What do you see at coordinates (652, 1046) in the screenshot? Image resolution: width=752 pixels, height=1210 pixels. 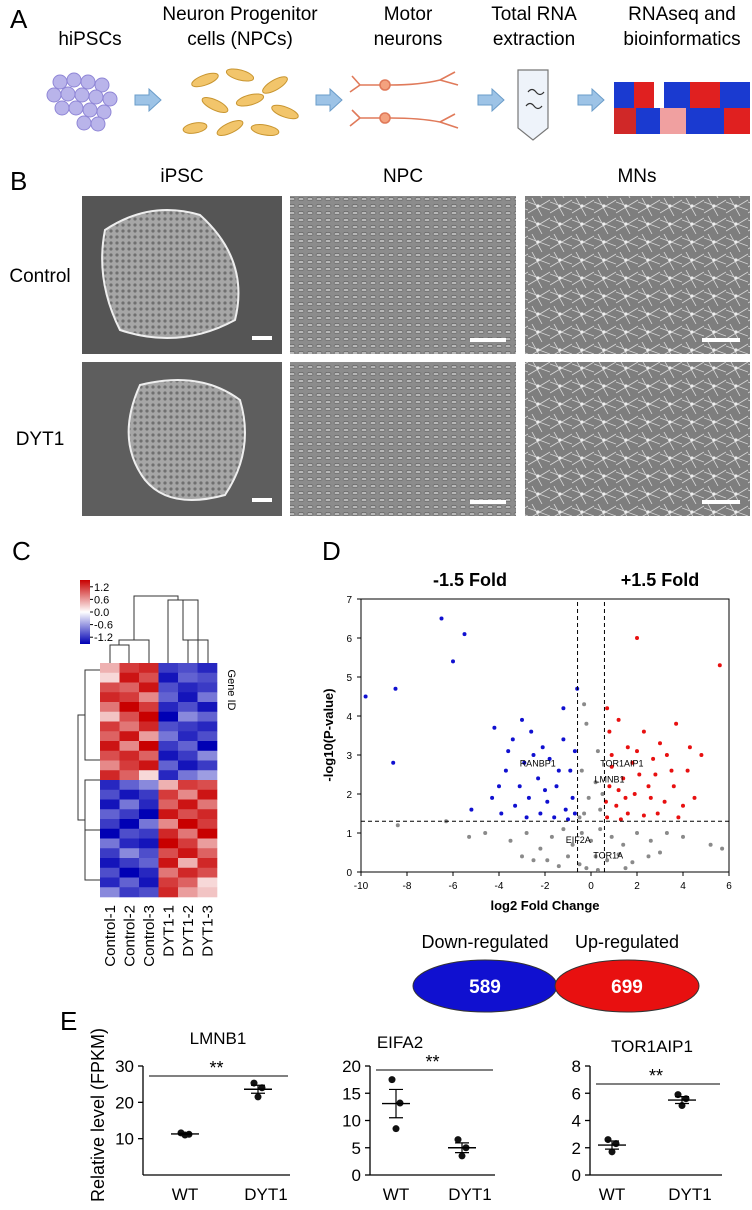 I see `chart-title: TOR1AIP1` at bounding box center [652, 1046].